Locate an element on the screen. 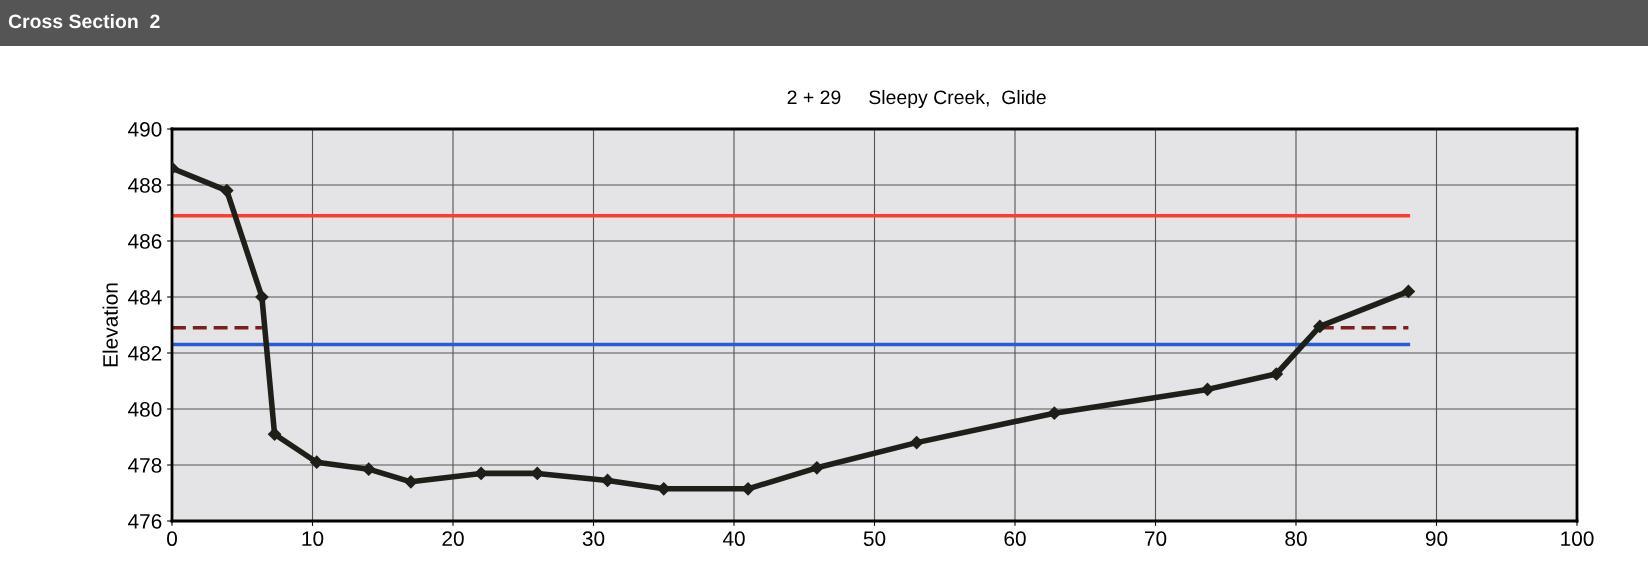 The image size is (1648, 582). x-tick-label: 20 is located at coordinates (453, 539).